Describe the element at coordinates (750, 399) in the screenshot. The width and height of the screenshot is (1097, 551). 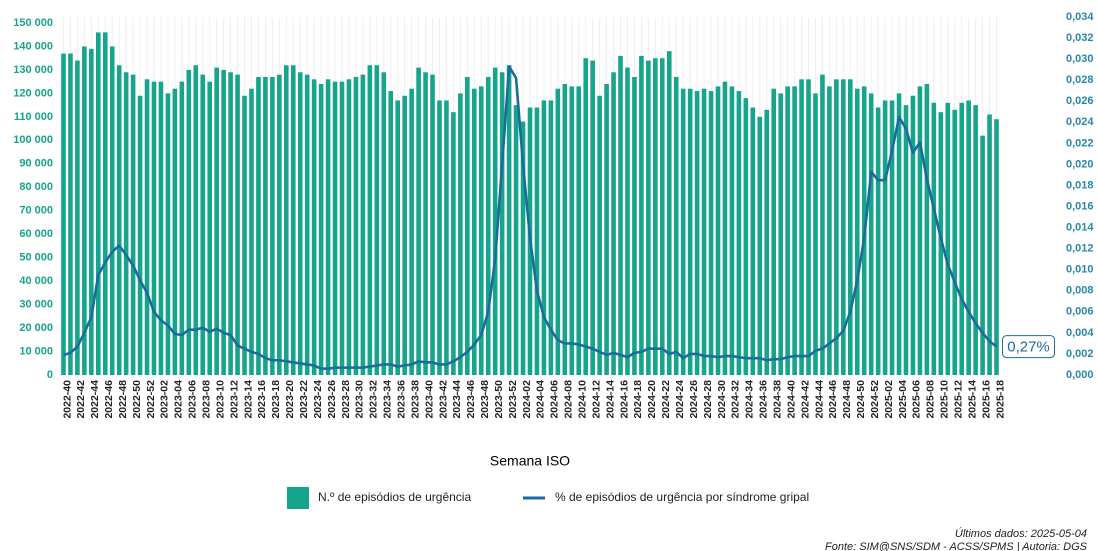
I see `x-tick-label: 2024-34` at that location.